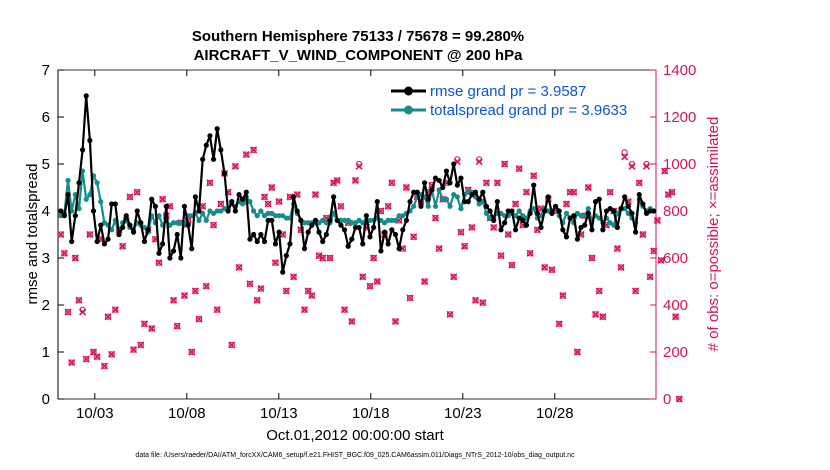 The height and width of the screenshot is (470, 830). I want to click on left-y-tick-label: 7, so click(46, 70).